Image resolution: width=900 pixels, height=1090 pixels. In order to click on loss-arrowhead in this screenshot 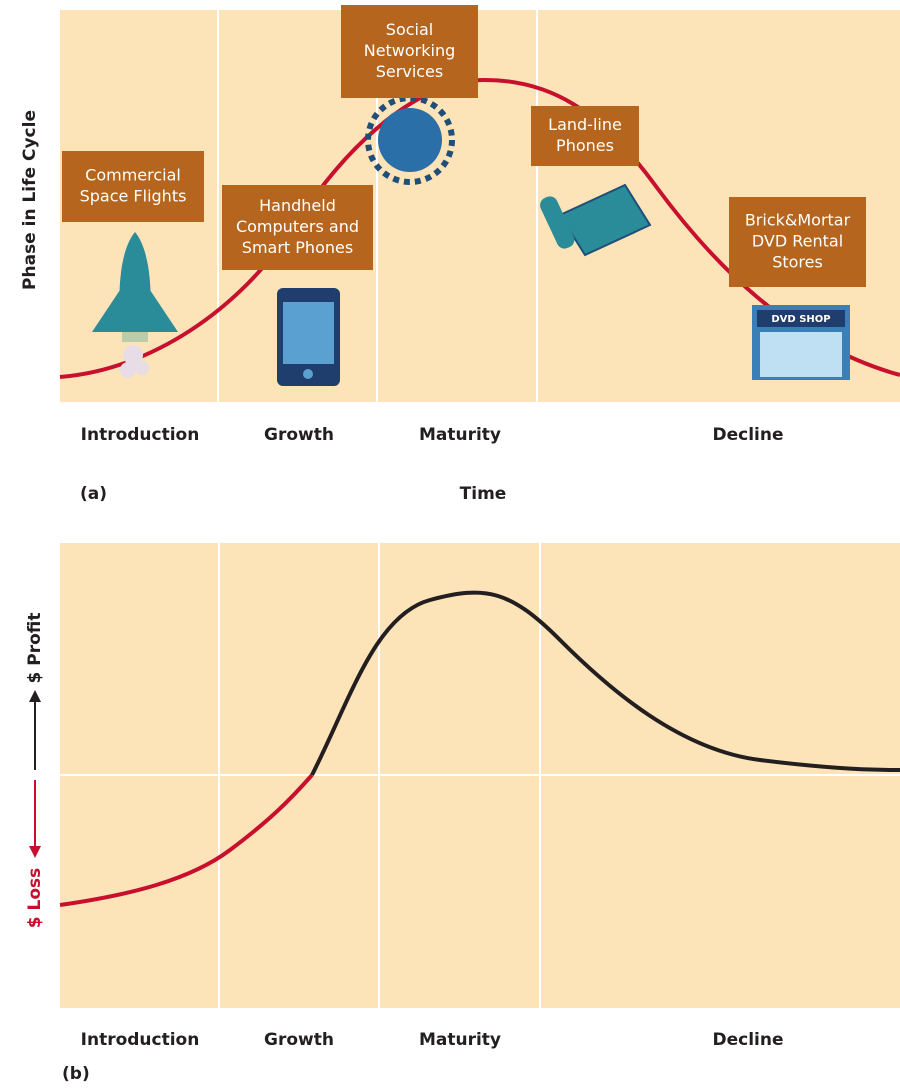, I will do `click(35, 852)`.